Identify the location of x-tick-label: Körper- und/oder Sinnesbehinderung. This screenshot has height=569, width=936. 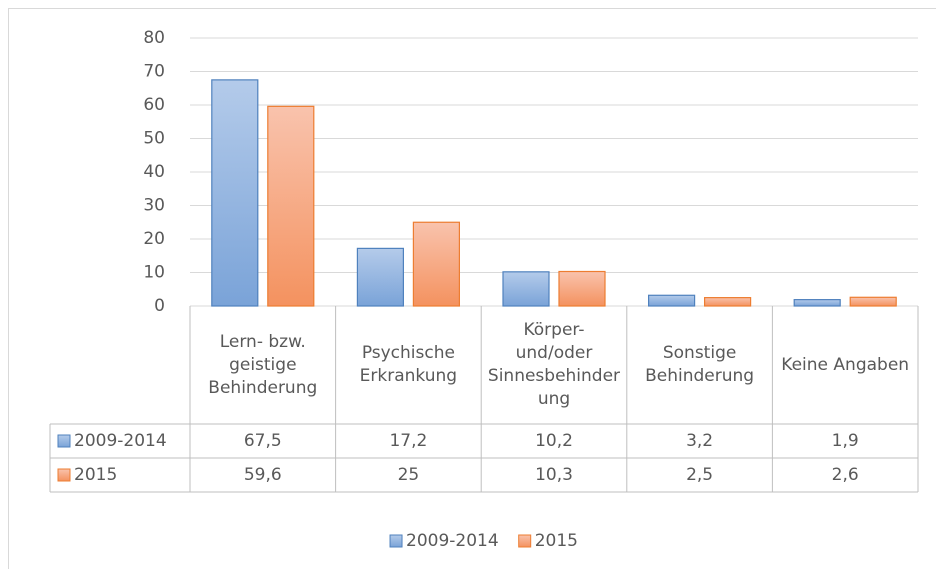
(554, 364).